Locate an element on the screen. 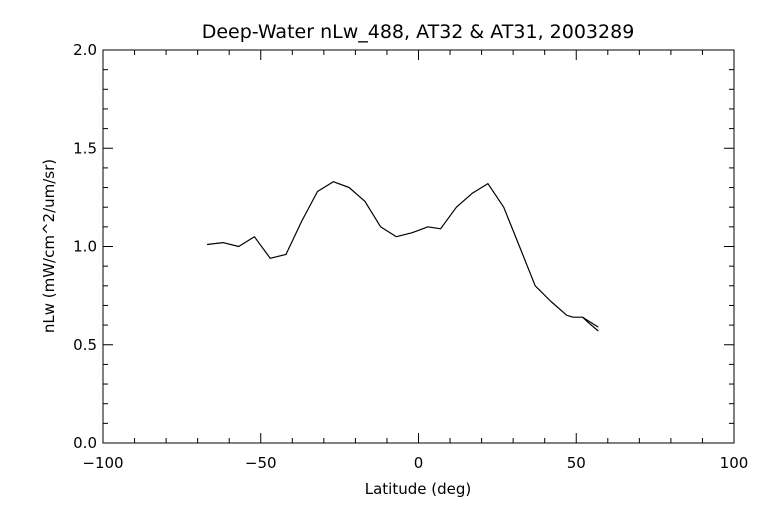 This screenshot has width=768, height=512. y-tick-label: 2.0 is located at coordinates (85, 50).